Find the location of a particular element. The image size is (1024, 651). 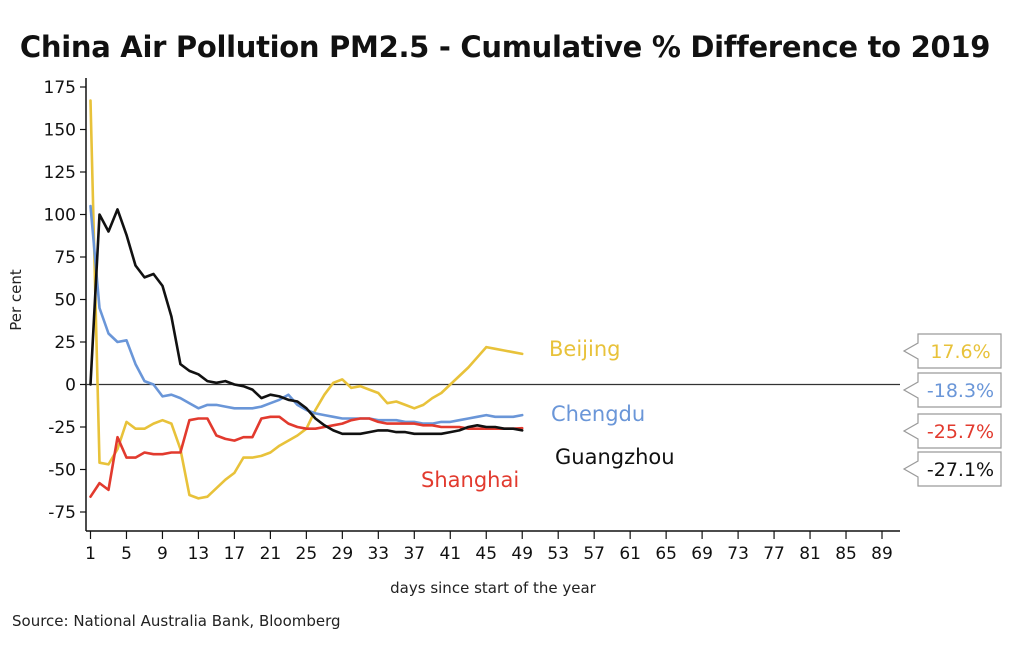

x-tick-label: 1 is located at coordinates (90, 554).